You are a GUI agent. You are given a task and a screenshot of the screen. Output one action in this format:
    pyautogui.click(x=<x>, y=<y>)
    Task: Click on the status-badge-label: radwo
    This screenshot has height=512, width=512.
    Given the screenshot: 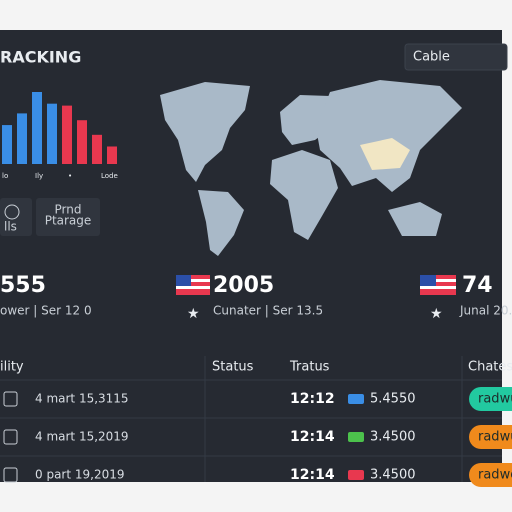 What is the action you would take?
    pyautogui.click(x=495, y=475)
    